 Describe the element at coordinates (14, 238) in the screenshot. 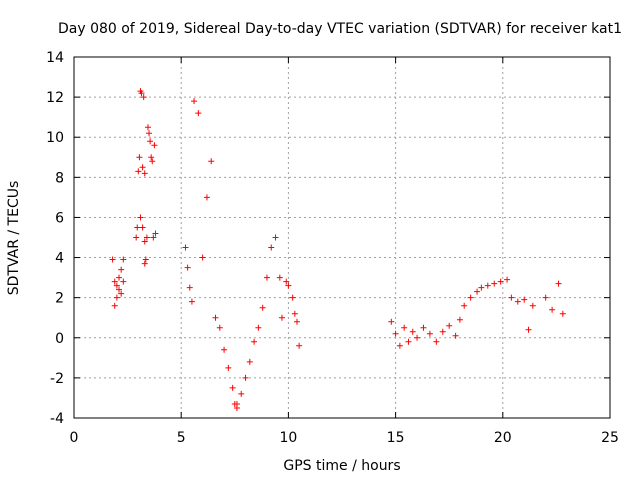

I see `y-axis-label: SDTVAR / TECUs` at that location.